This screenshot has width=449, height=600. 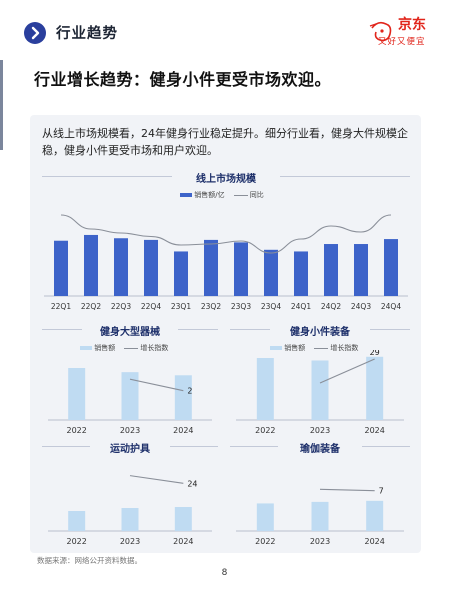 I want to click on legend-label-sales: 销售额/亿, so click(x=209, y=195).